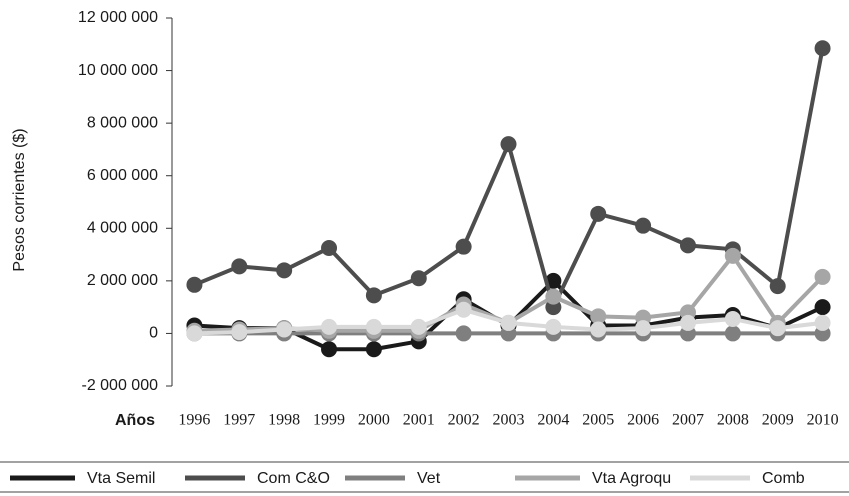  What do you see at coordinates (329, 420) in the screenshot?
I see `x-tick-label: 1999` at bounding box center [329, 420].